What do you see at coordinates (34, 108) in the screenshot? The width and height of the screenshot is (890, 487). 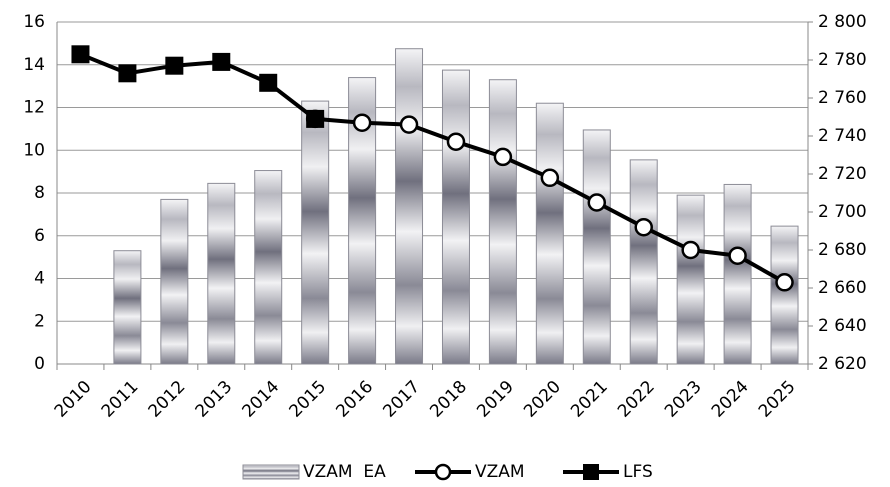 I see `y-tick-label: 12` at bounding box center [34, 108].